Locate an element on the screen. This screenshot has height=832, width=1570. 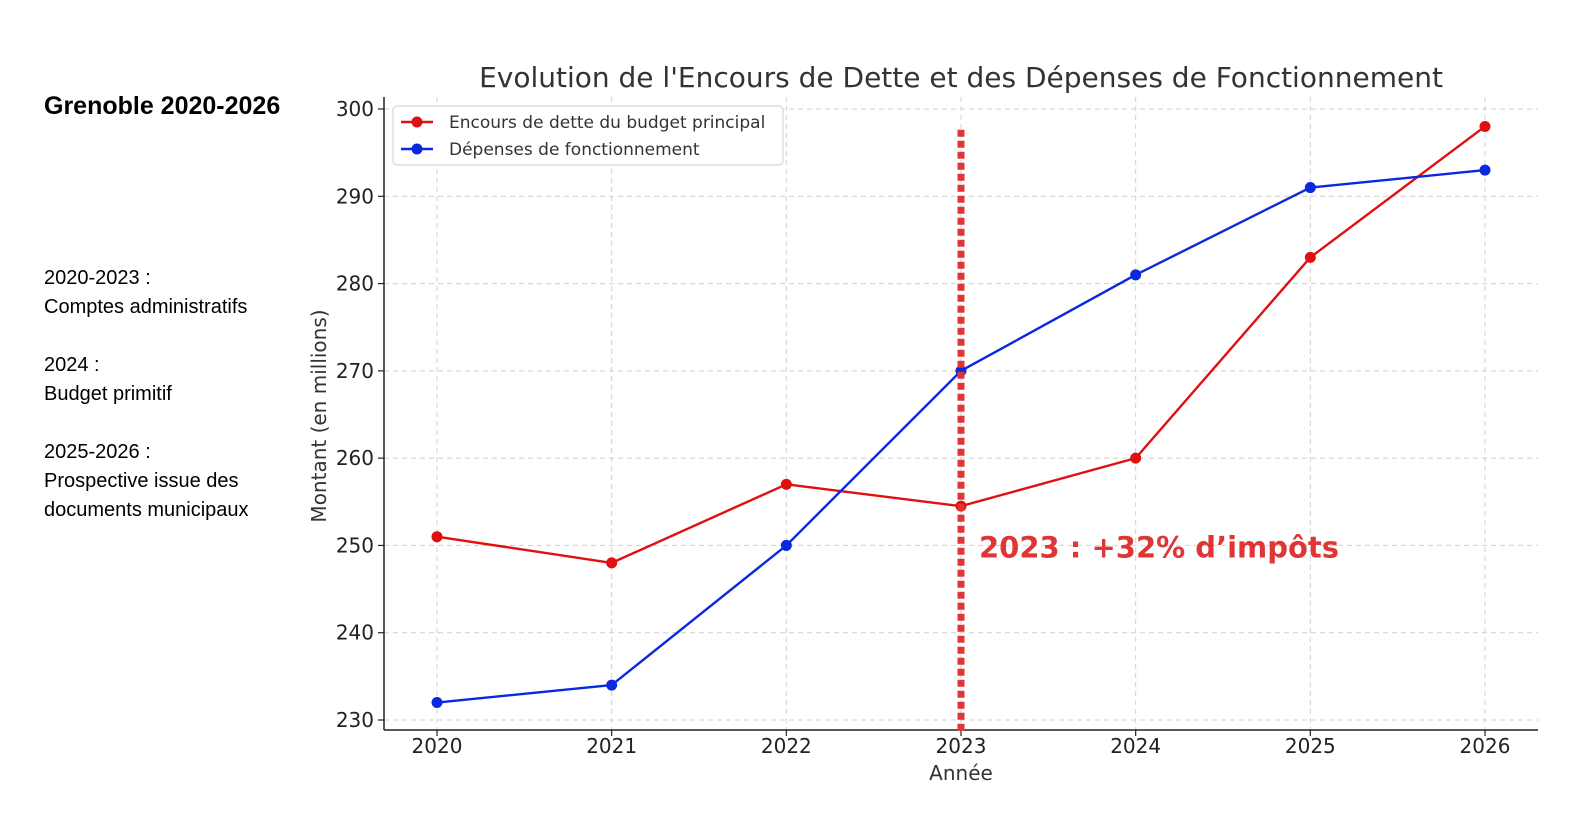
legend-box is located at coordinates (588, 135).